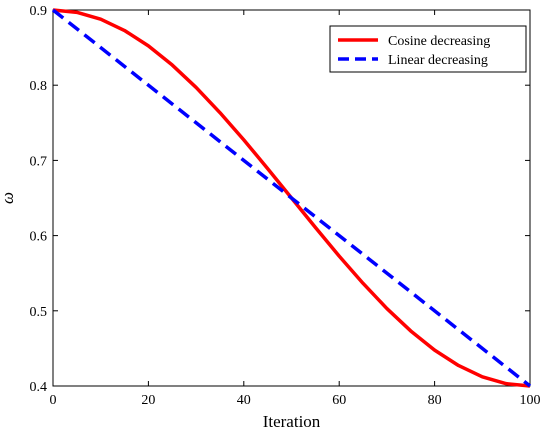 The image size is (550, 443). I want to click on x-tick-label: 100, so click(530, 400).